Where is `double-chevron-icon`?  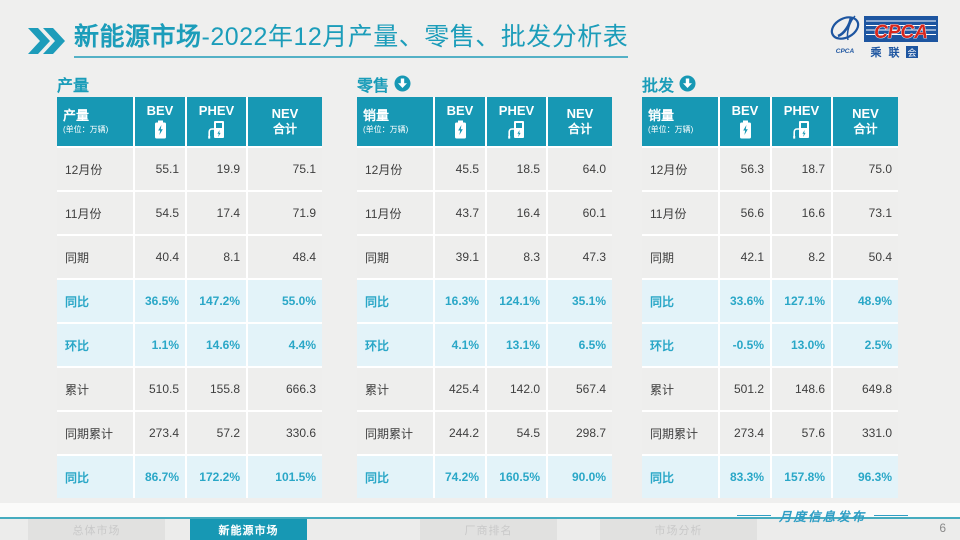
double-chevron-icon is located at coordinates (46, 41).